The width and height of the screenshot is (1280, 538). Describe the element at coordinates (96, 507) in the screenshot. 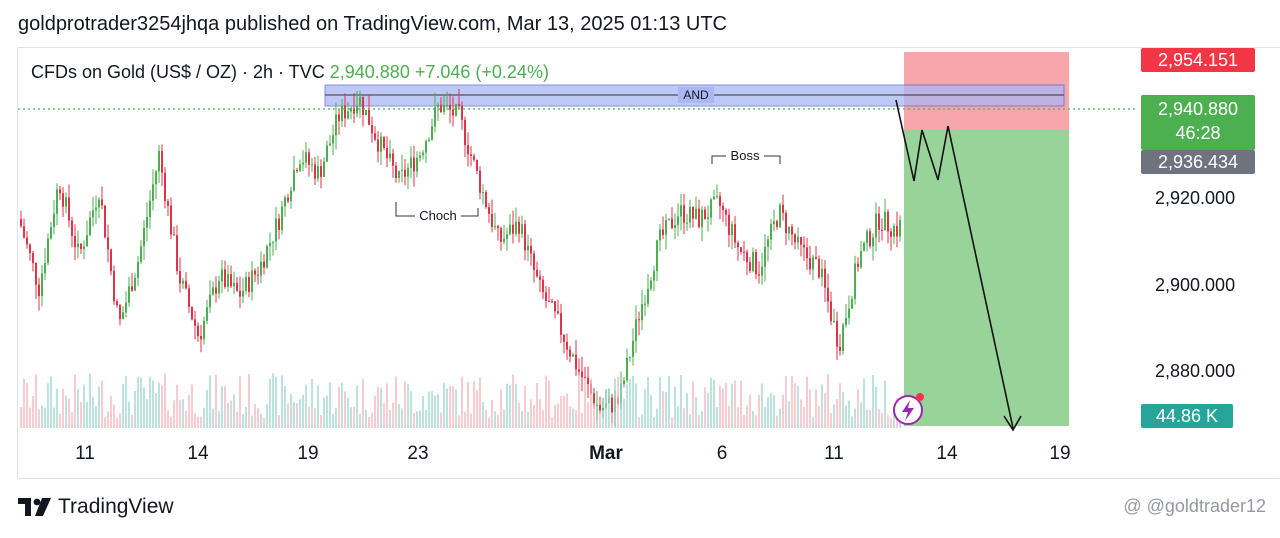

I see `tradingview-logo: TradingView` at that location.